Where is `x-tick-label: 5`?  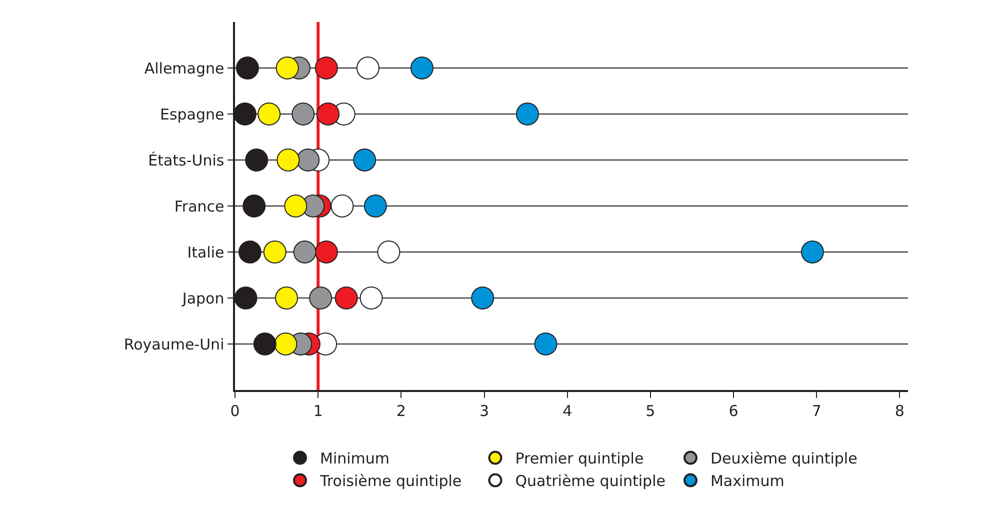
x-tick-label: 5 is located at coordinates (651, 411).